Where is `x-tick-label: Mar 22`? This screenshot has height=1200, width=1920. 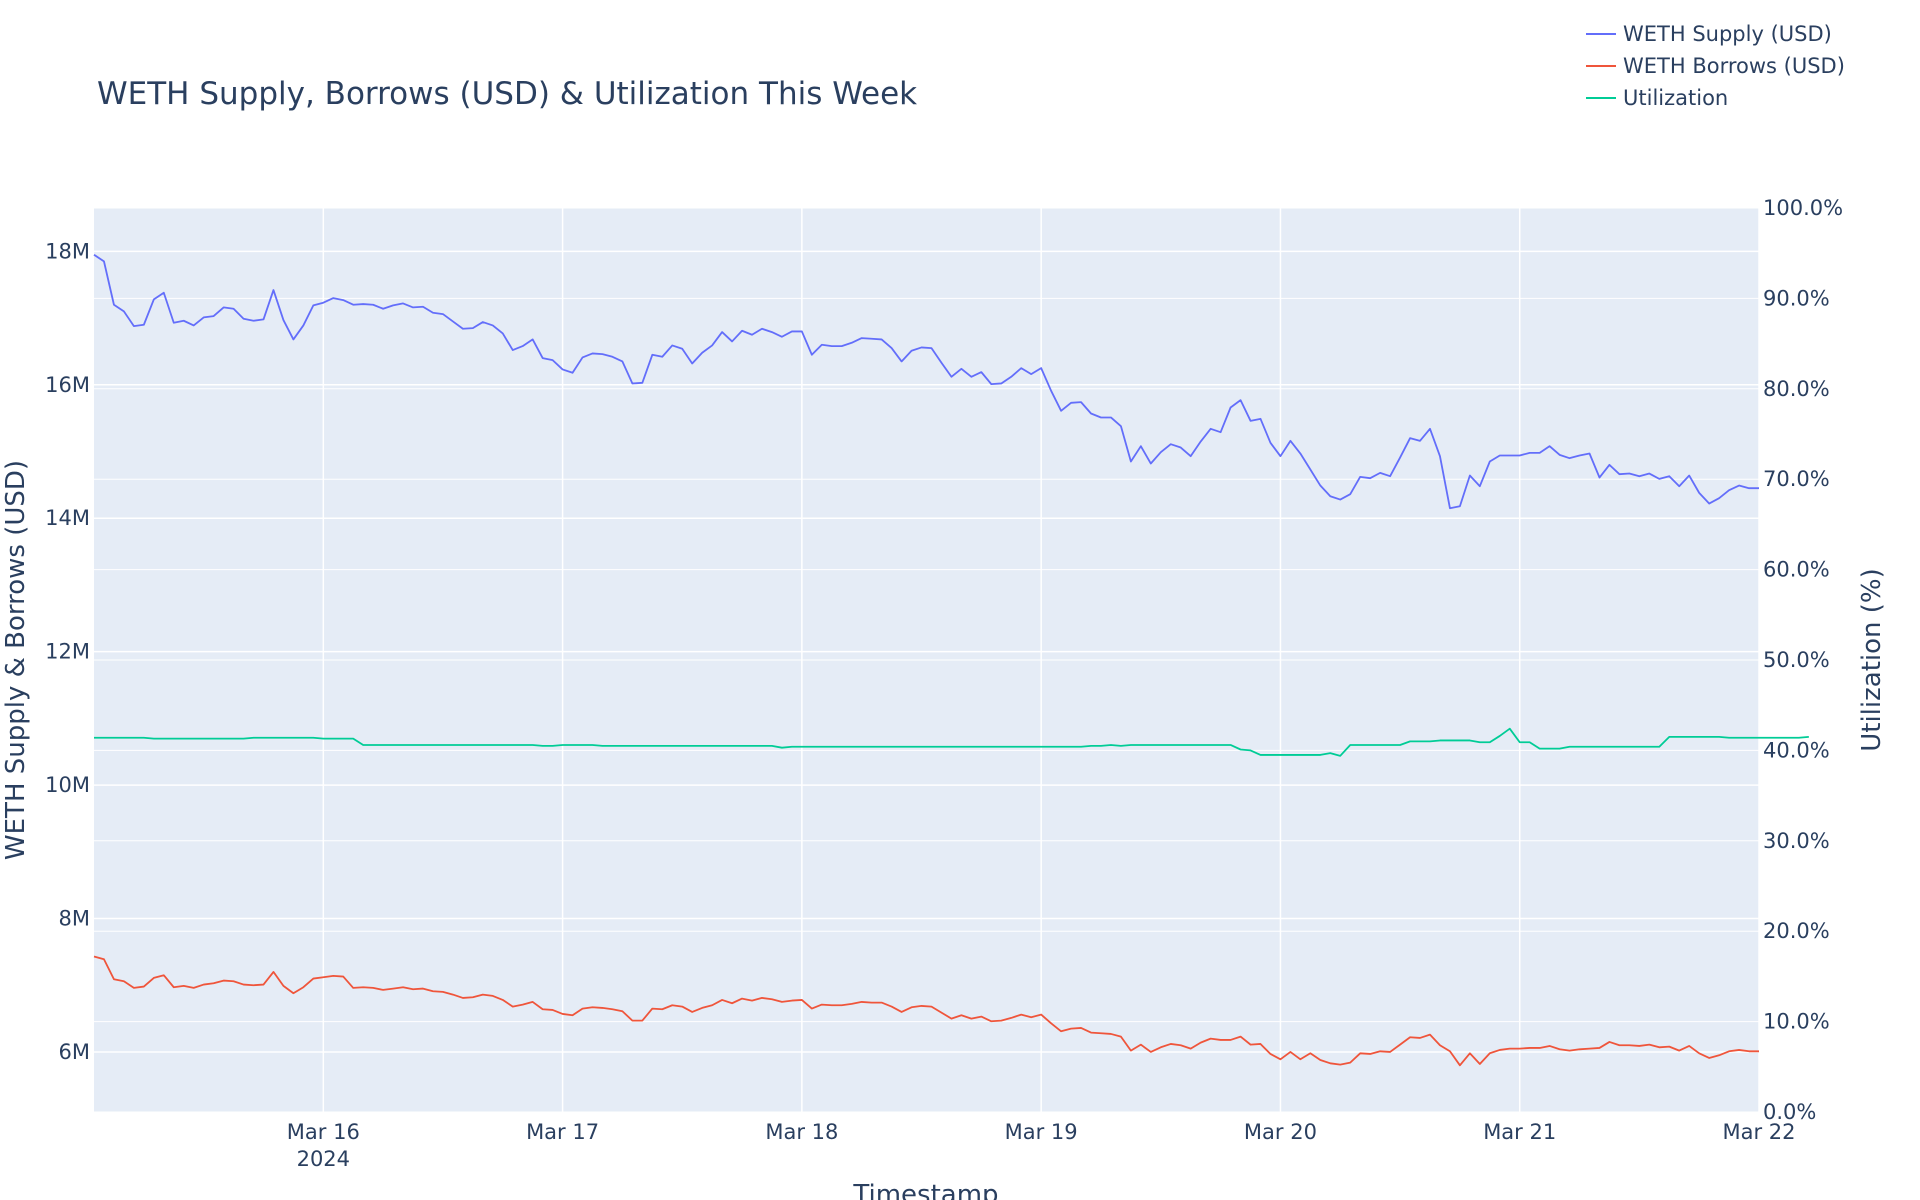 x-tick-label: Mar 22 is located at coordinates (1758, 1132).